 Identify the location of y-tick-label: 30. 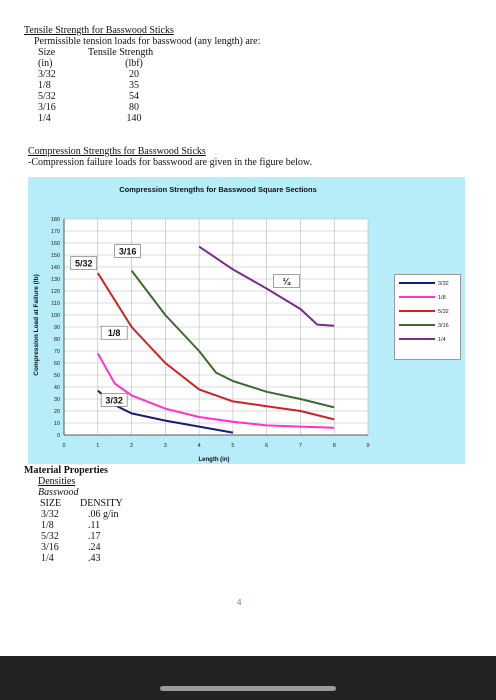
(57, 400).